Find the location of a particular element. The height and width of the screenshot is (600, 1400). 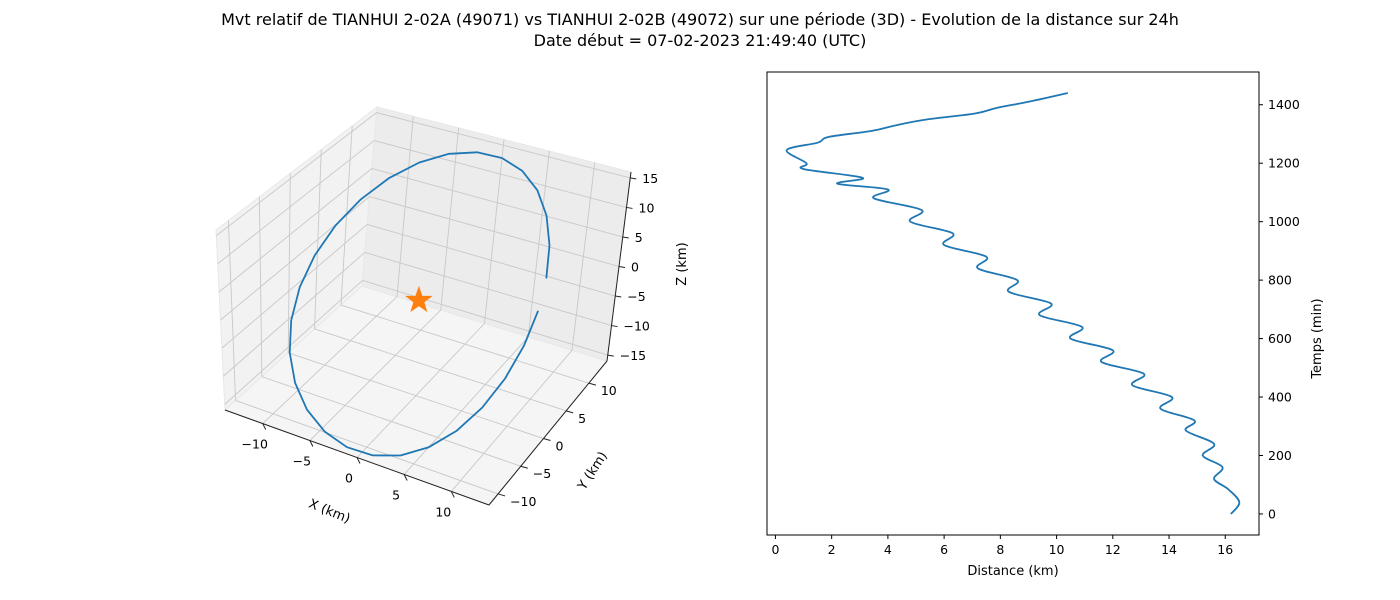

x-tick-label: 12 is located at coordinates (1113, 549).